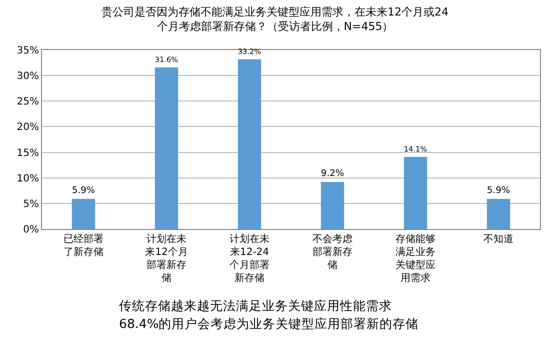 The height and width of the screenshot is (347, 550). Describe the element at coordinates (166, 258) in the screenshot. I see `x-tick-label: 计划在未来12个月部署新存储` at that location.